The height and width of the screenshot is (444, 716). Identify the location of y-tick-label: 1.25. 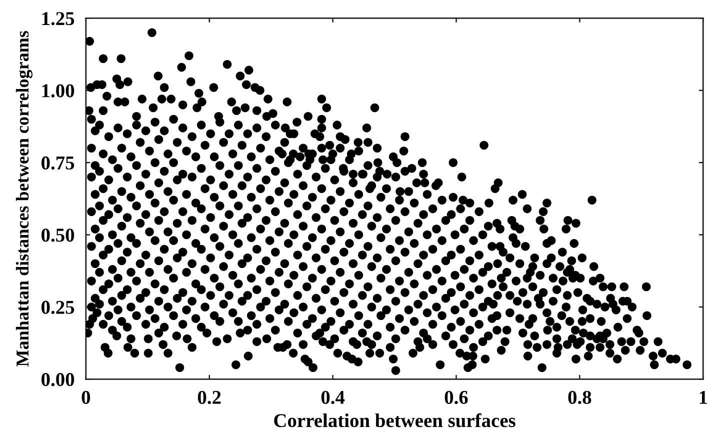
(58, 19).